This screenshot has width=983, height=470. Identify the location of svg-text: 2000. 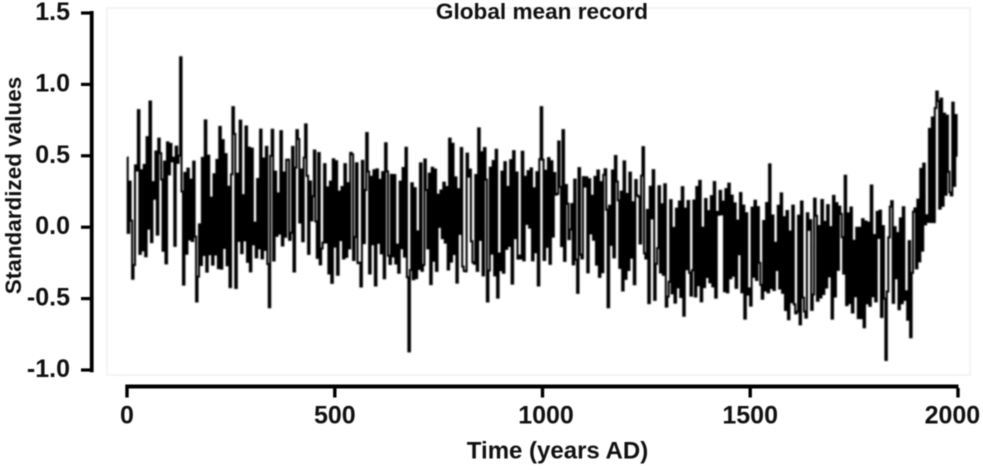
(953, 416).